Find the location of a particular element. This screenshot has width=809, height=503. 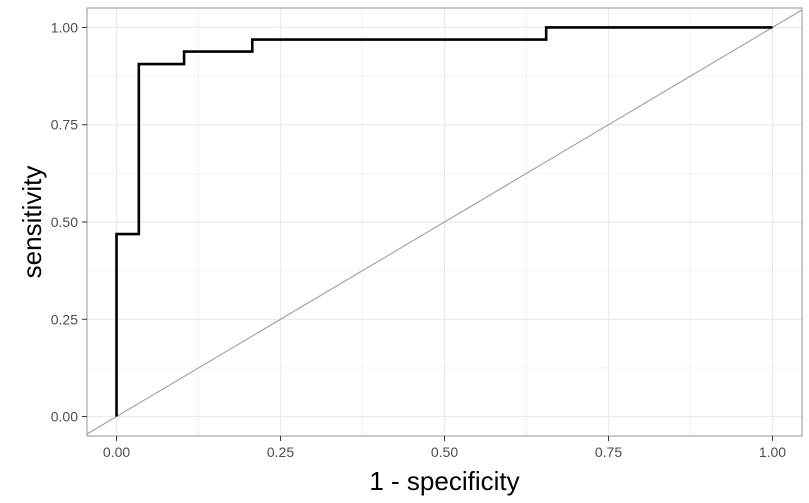

x-tick-label-3: 0.75 is located at coordinates (608, 452).